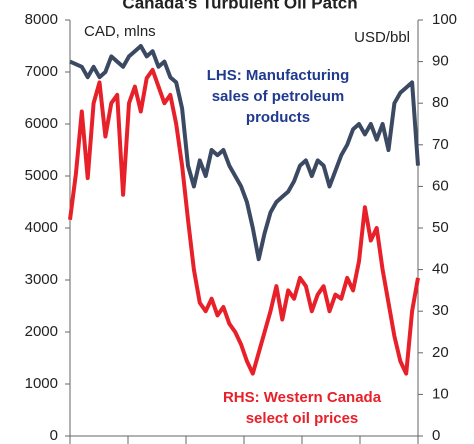 The image size is (474, 444). What do you see at coordinates (440, 185) in the screenshot?
I see `y2-tick-label: 60` at bounding box center [440, 185].